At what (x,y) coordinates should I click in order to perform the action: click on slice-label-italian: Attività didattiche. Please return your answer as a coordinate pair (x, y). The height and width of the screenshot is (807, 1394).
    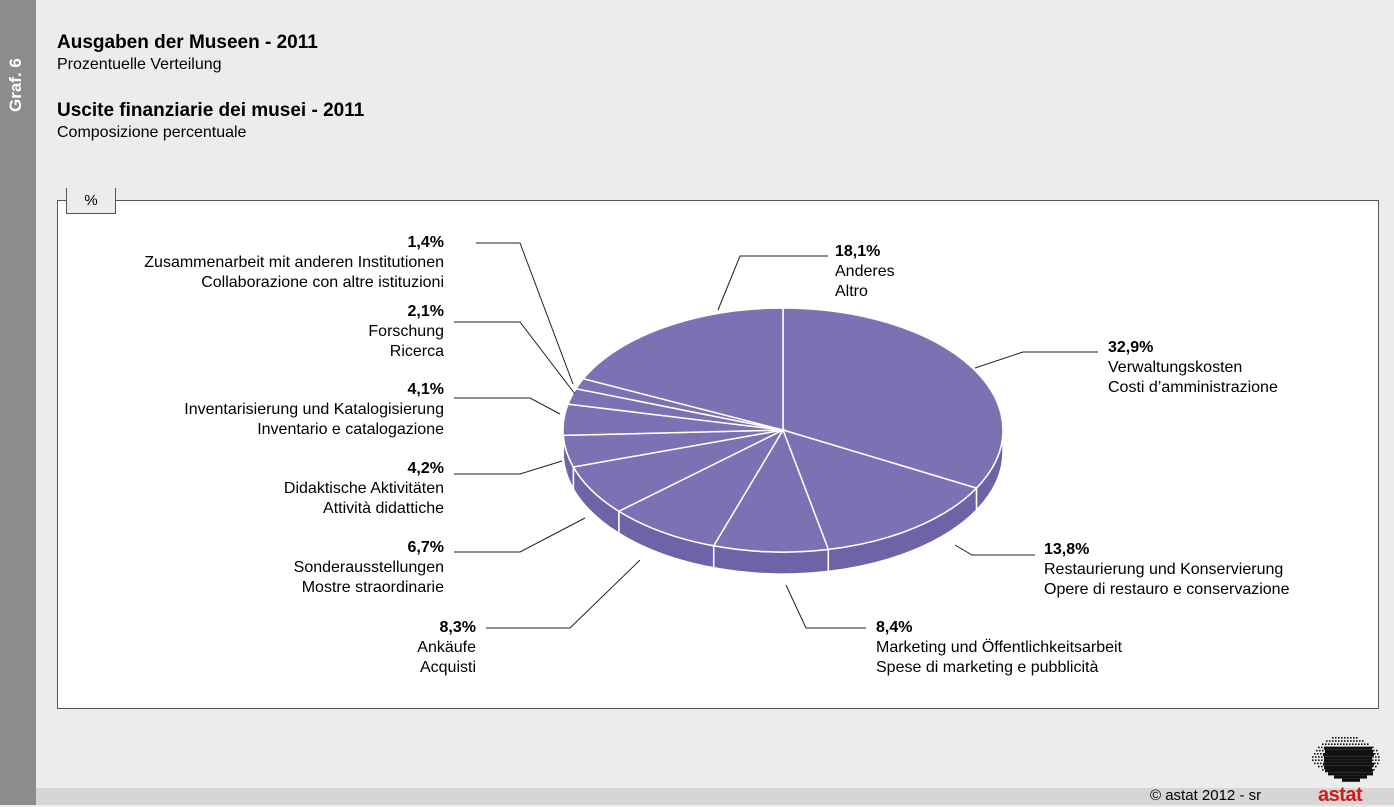
    Looking at the image, I should click on (364, 509).